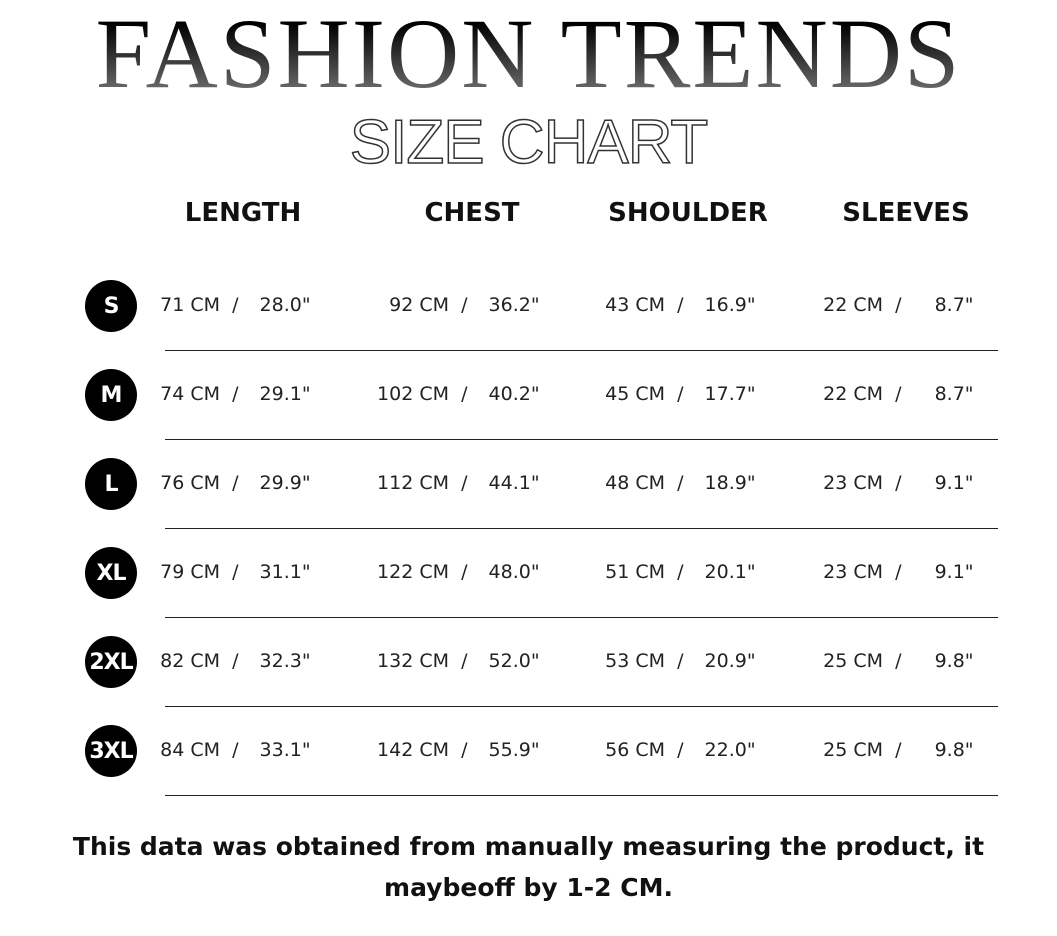 This screenshot has height=936, width=1057. Describe the element at coordinates (472, 213) in the screenshot. I see `column-header-chest: CHEST` at that location.